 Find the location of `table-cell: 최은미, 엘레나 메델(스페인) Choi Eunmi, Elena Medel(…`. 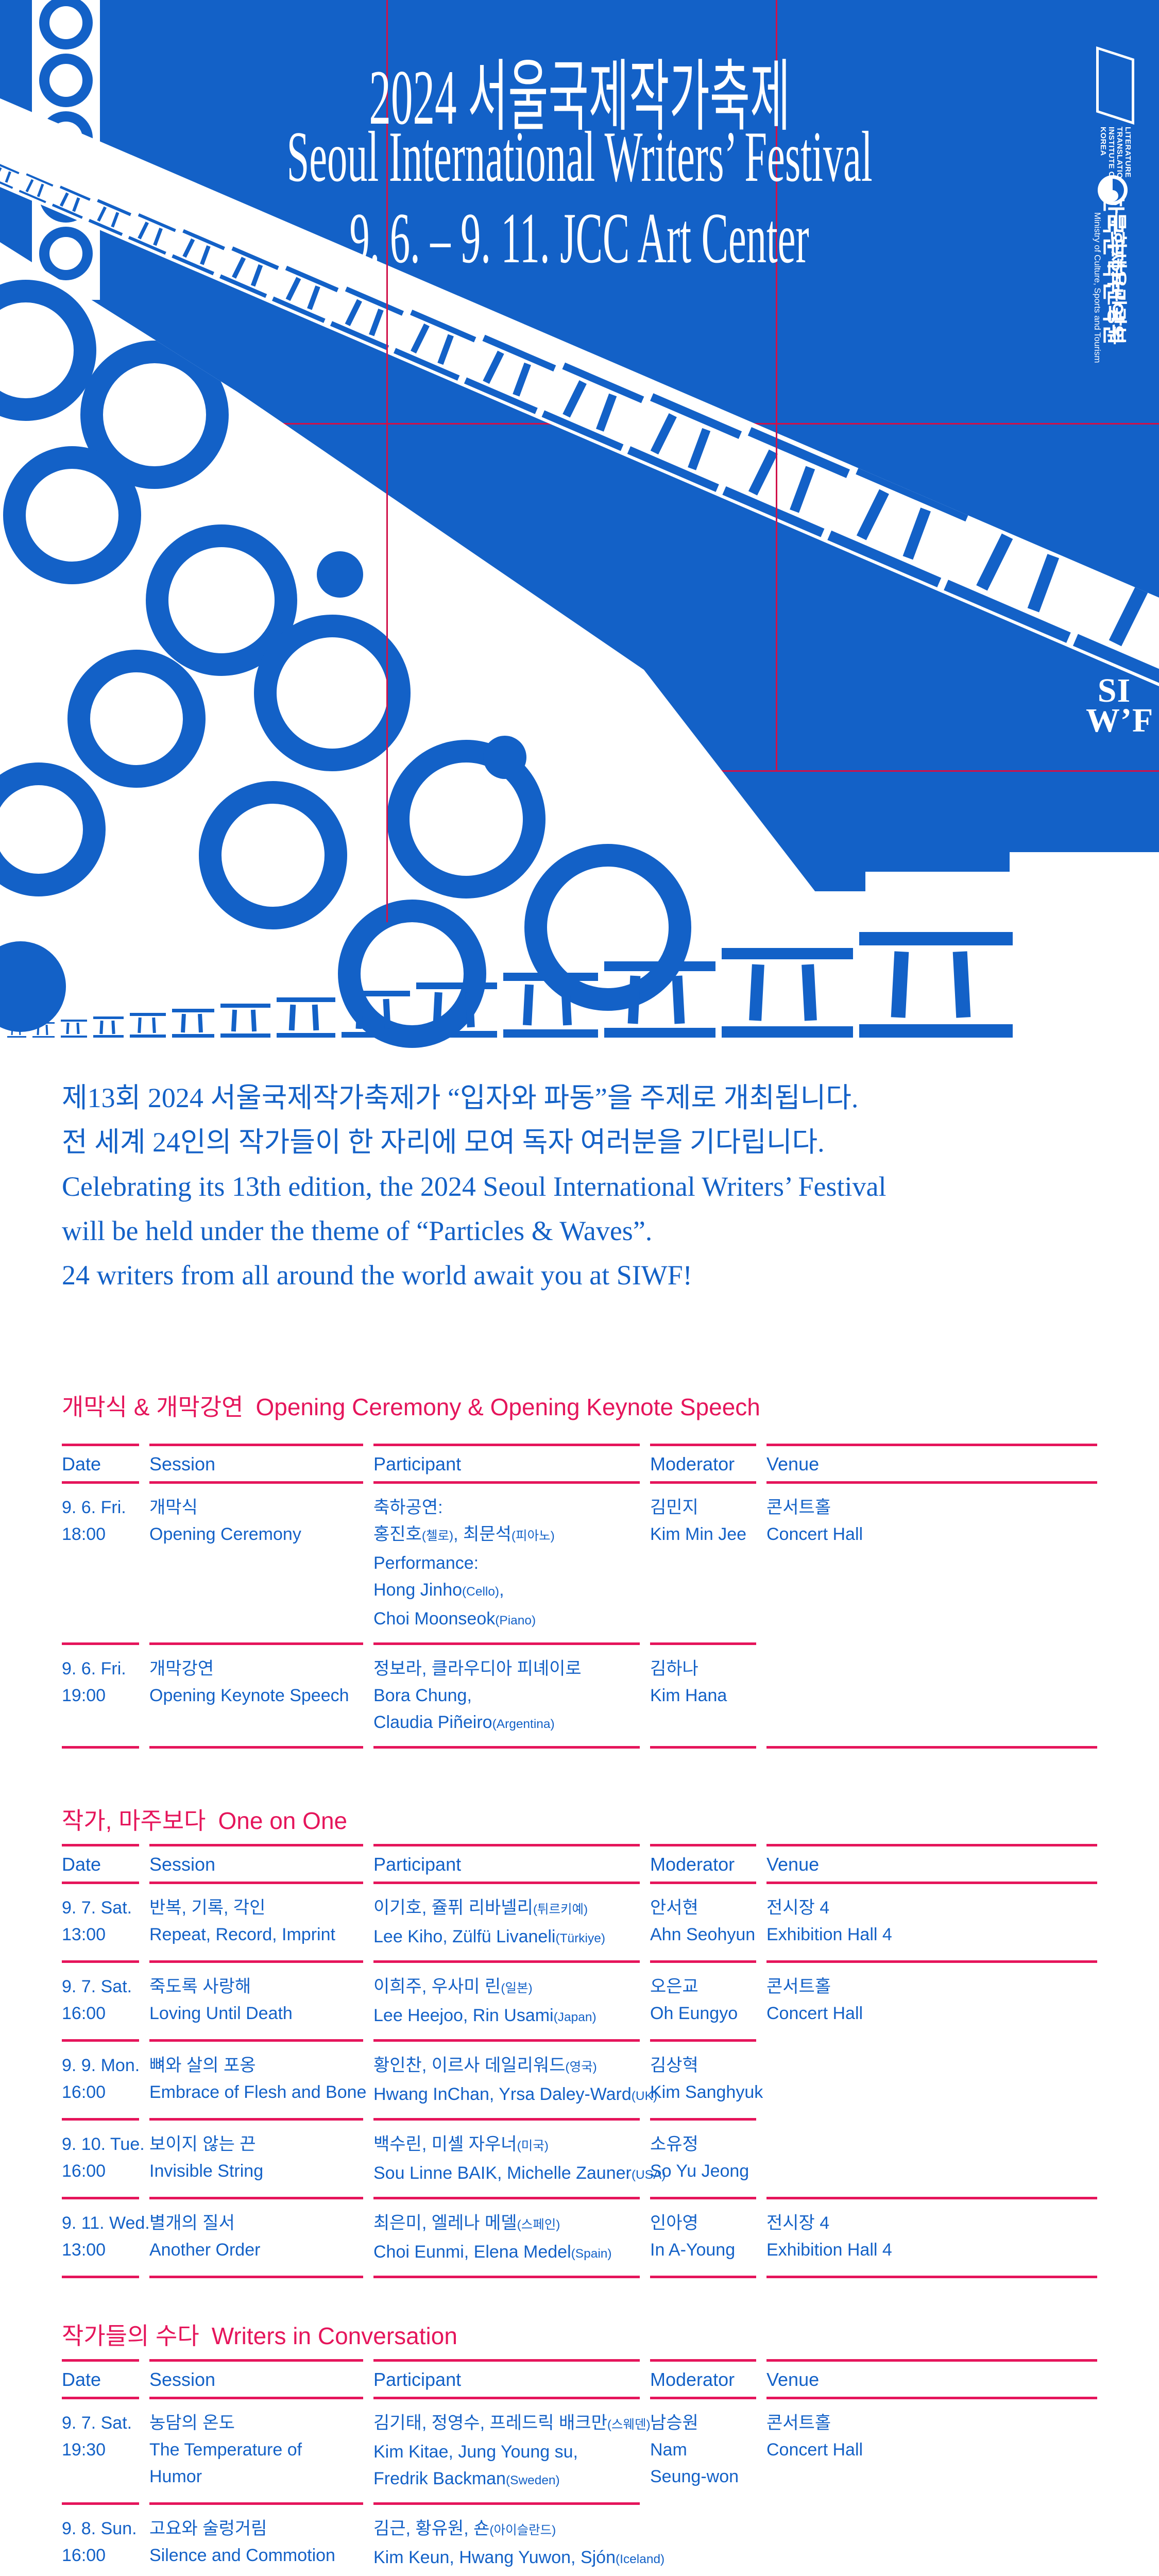

table-cell: 최은미, 엘레나 메델(스페인) Choi Eunmi, Elena Medel(… is located at coordinates (506, 2236).